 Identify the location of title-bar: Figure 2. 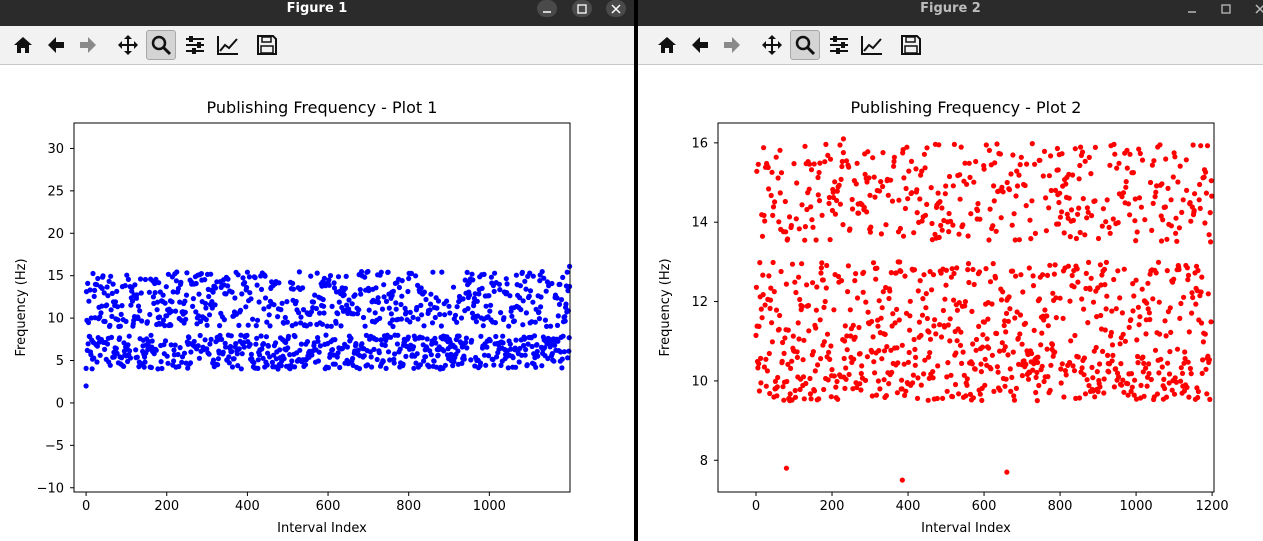
(950, 13).